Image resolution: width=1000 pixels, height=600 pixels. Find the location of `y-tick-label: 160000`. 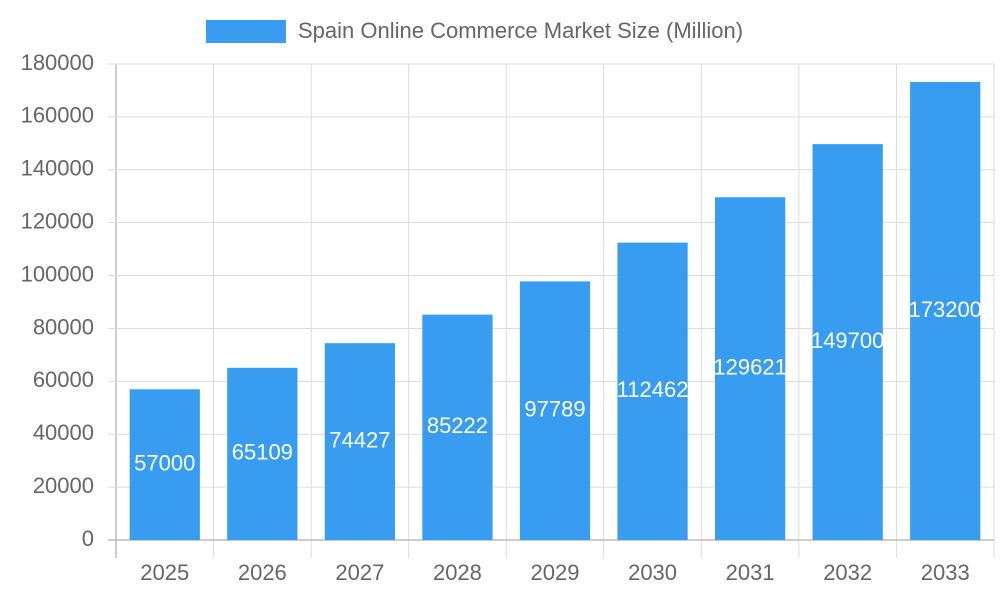

y-tick-label: 160000 is located at coordinates (57, 115).